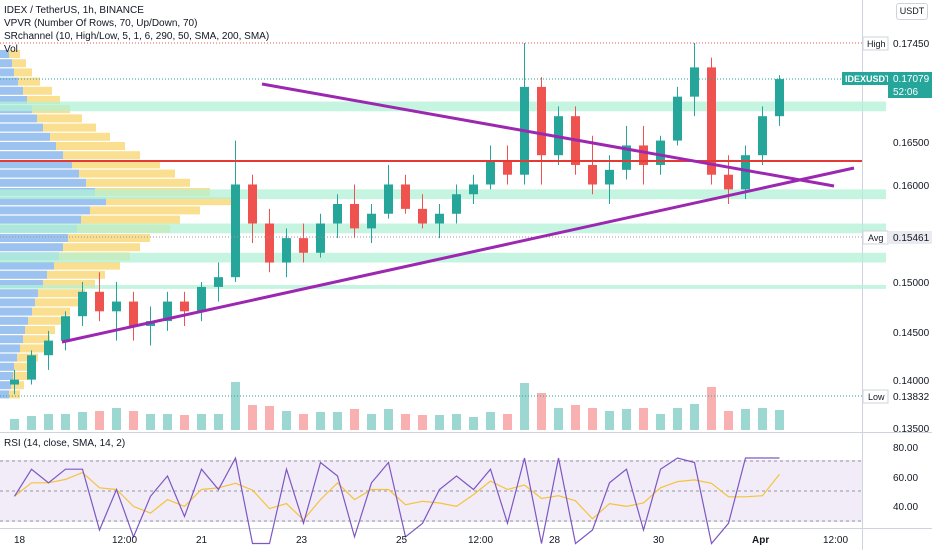  What do you see at coordinates (876, 397) in the screenshot?
I see `low-label: Low` at bounding box center [876, 397].